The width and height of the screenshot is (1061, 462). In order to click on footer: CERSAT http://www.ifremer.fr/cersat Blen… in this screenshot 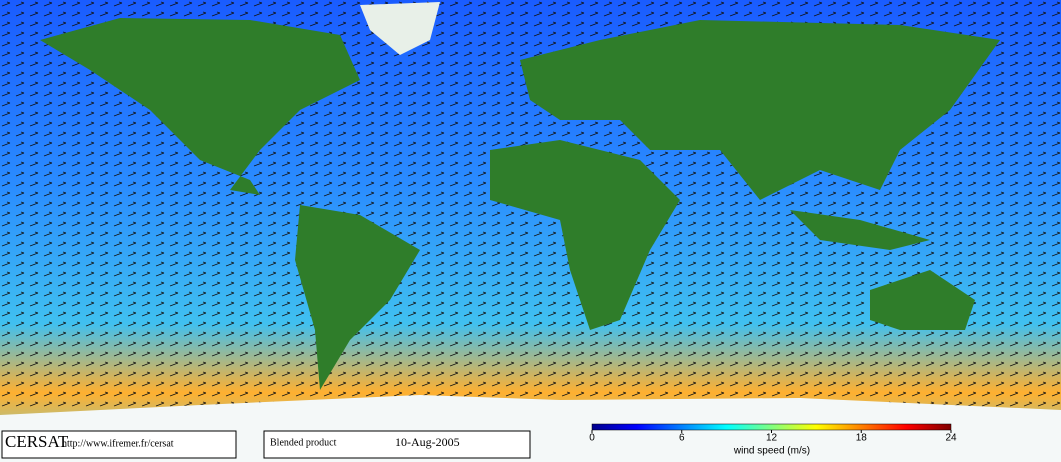, I will do `click(405, 444)`.